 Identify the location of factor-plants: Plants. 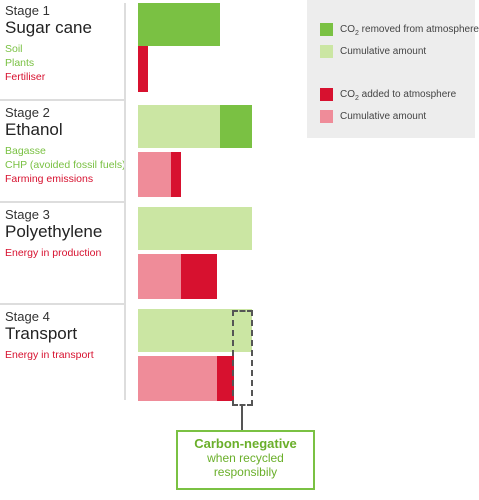
(20, 63).